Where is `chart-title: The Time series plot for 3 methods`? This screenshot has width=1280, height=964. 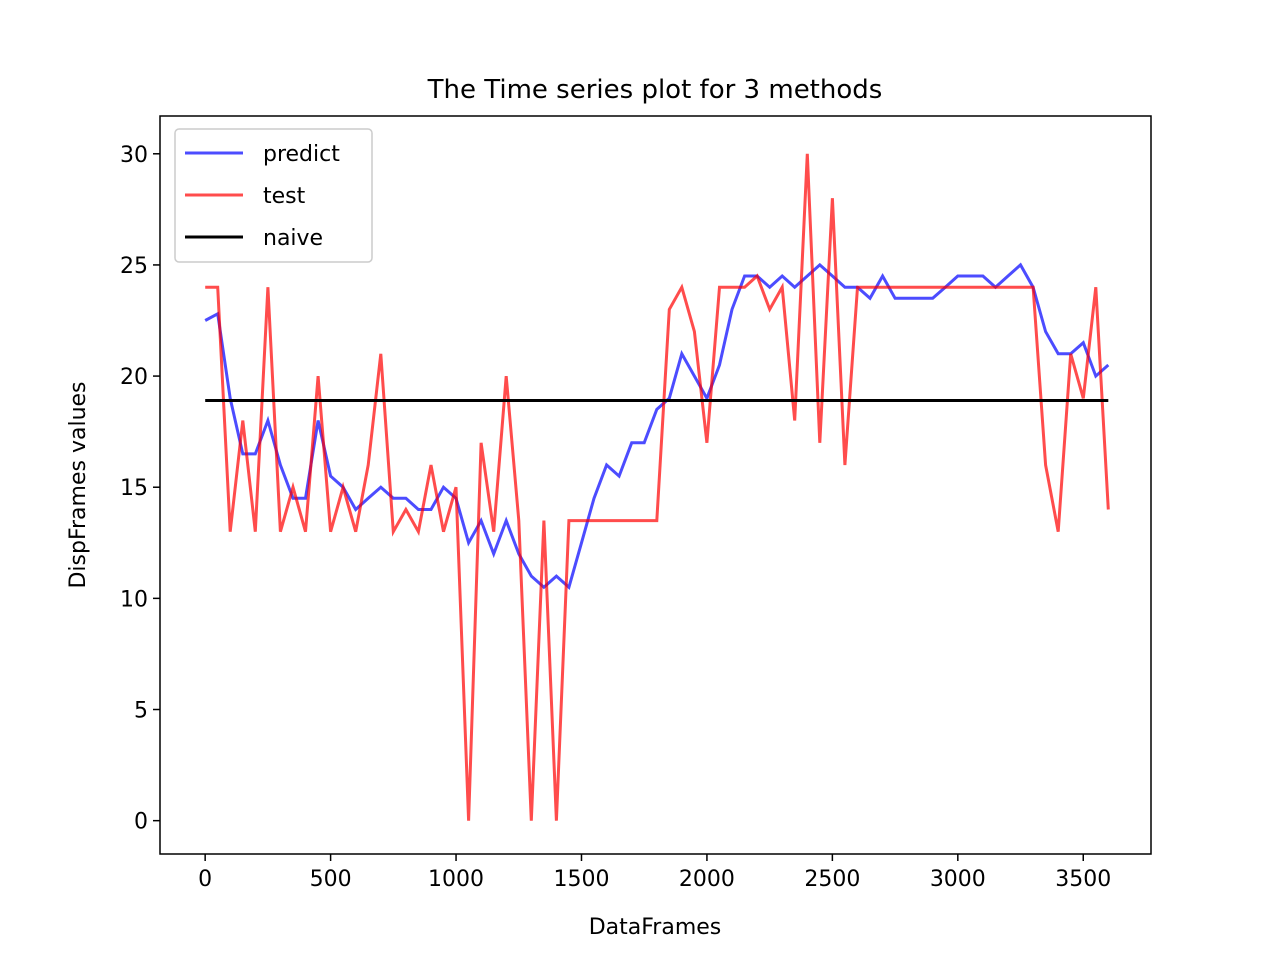 chart-title: The Time series plot for 3 methods is located at coordinates (655, 90).